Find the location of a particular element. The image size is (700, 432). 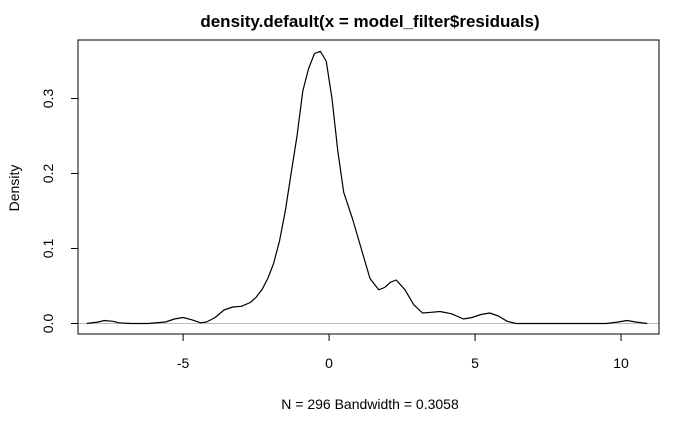

y-tick-label: 0.2 is located at coordinates (48, 174).